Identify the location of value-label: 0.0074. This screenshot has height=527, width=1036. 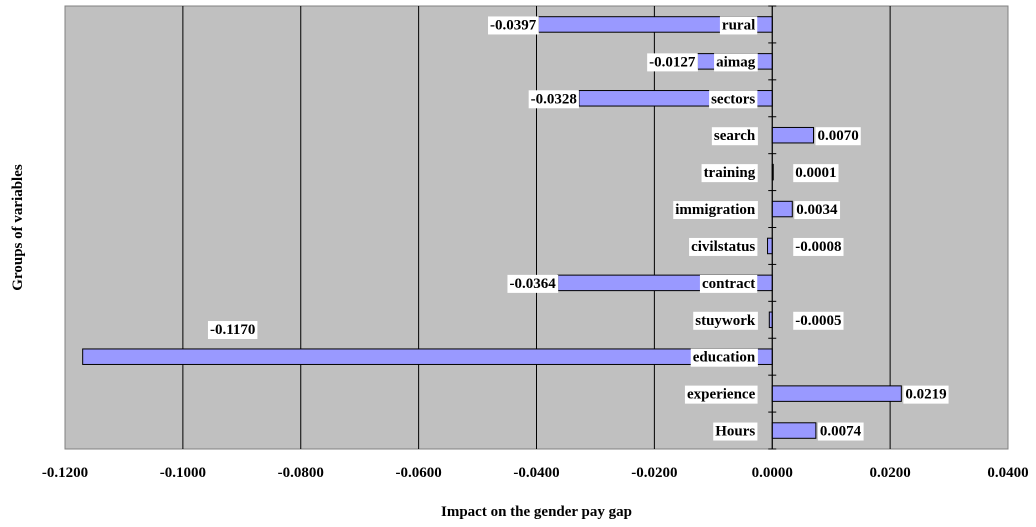
(841, 432).